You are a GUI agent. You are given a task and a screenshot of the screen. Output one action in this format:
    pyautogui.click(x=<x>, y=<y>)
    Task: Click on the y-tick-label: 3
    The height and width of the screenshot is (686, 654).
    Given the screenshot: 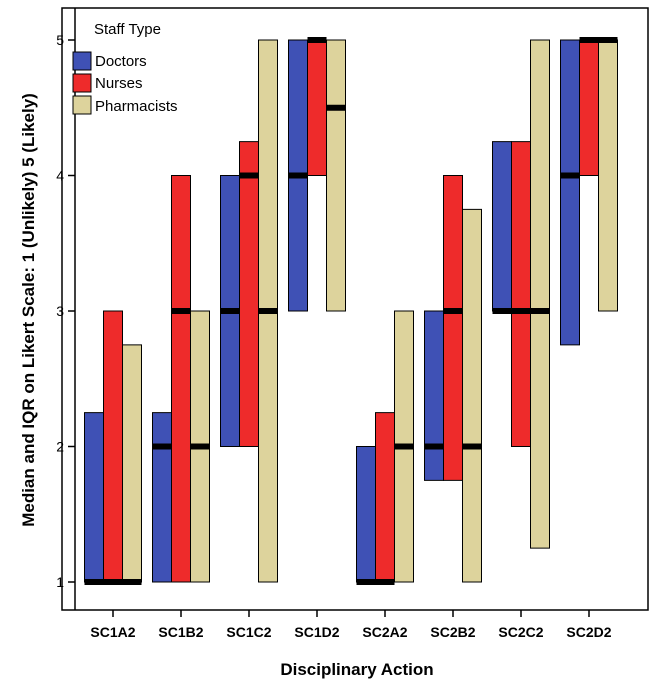 What is the action you would take?
    pyautogui.click(x=60, y=311)
    